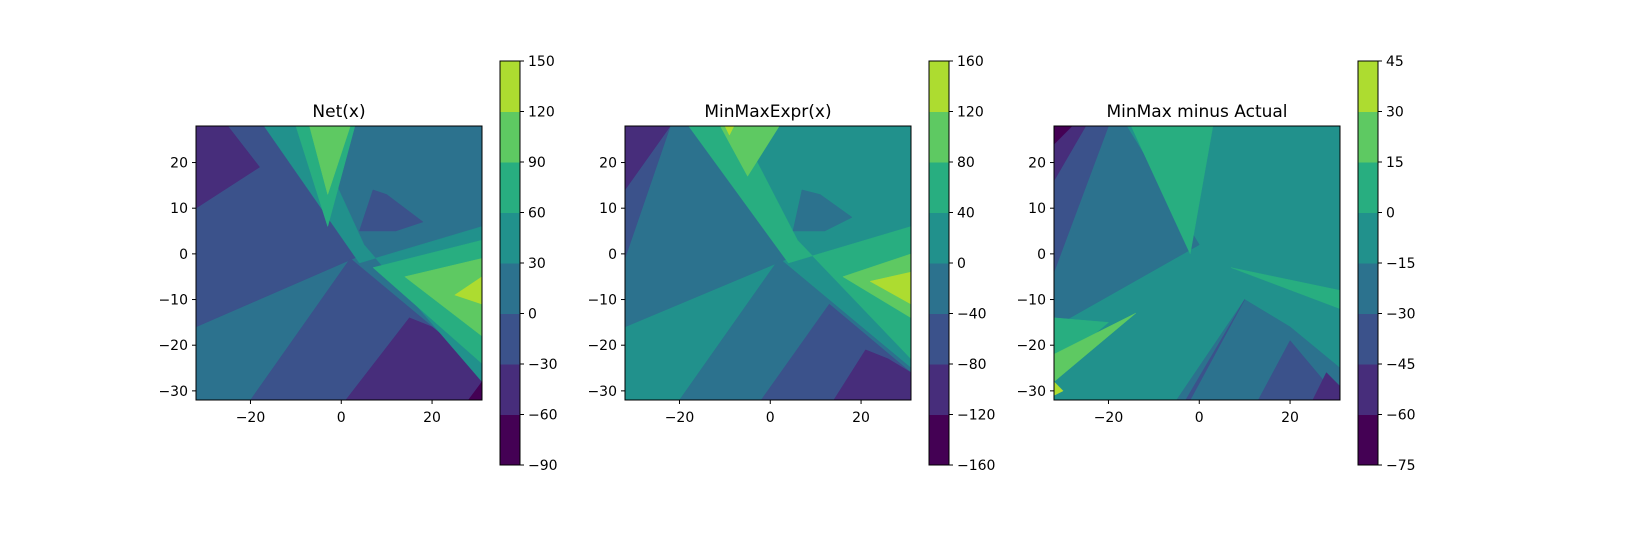 The height and width of the screenshot is (547, 1635). What do you see at coordinates (537, 214) in the screenshot?
I see `colorbar-tick-label: 60` at bounding box center [537, 214].